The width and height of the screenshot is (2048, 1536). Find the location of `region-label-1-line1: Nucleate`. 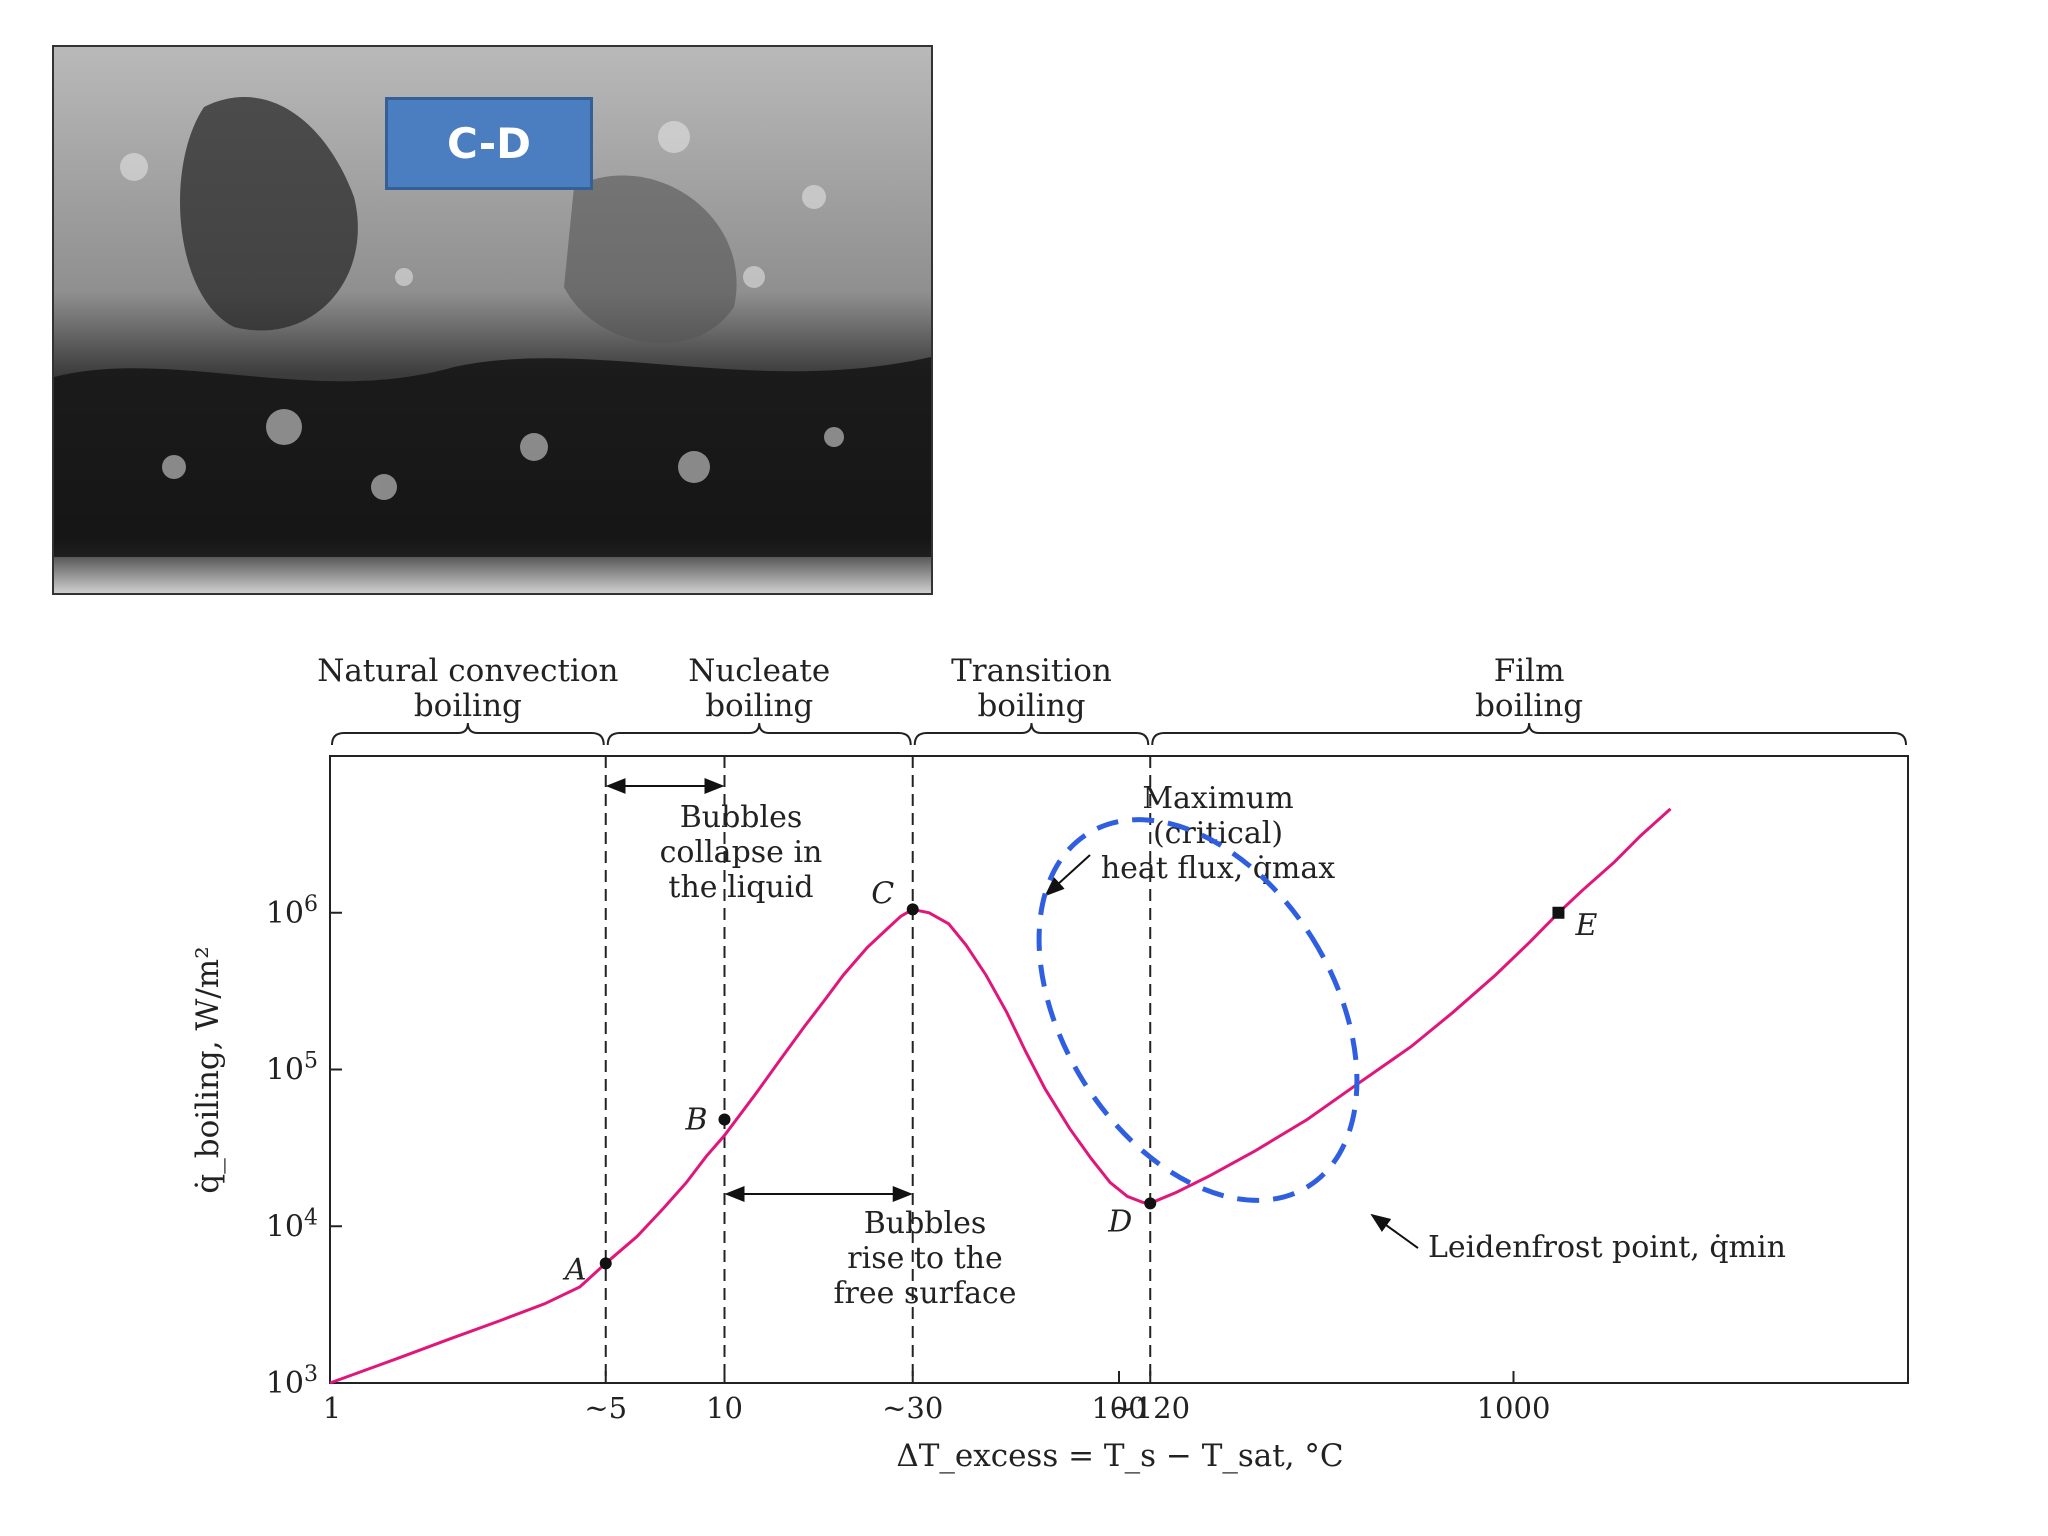

region-label-1-line1: Nucleate is located at coordinates (759, 671).